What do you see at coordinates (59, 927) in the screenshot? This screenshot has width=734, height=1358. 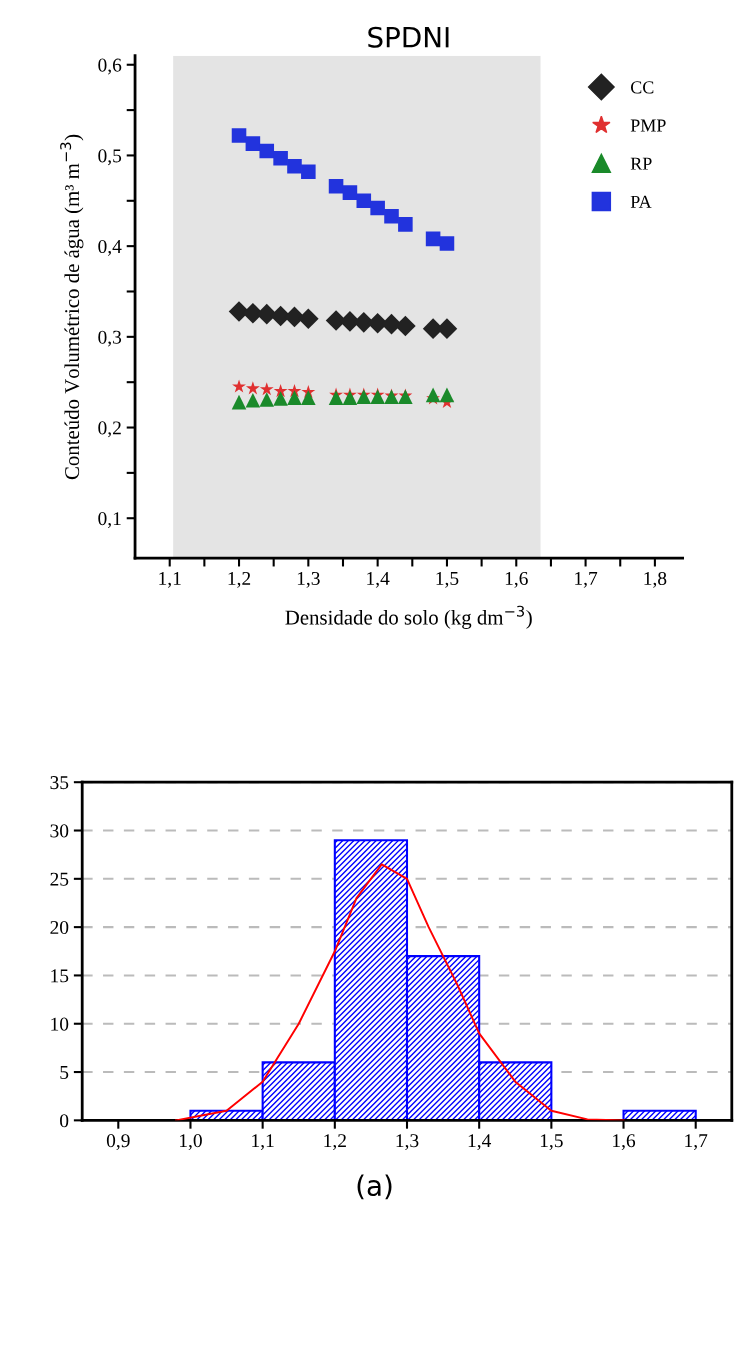 I see `y-tick-label: 20` at bounding box center [59, 927].